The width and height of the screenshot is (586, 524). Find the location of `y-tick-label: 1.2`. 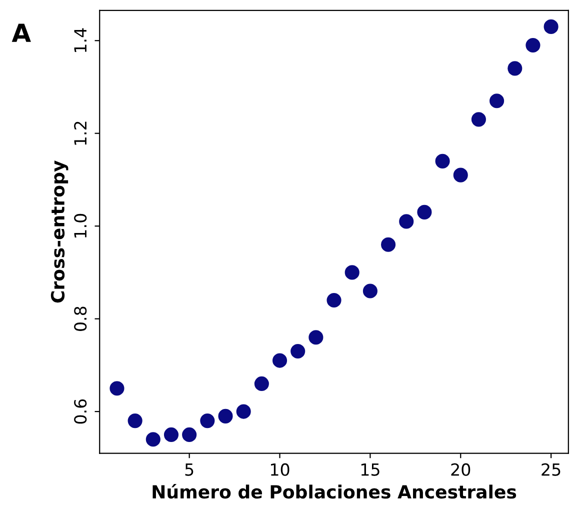

y-tick-label: 1.2 is located at coordinates (80, 133).